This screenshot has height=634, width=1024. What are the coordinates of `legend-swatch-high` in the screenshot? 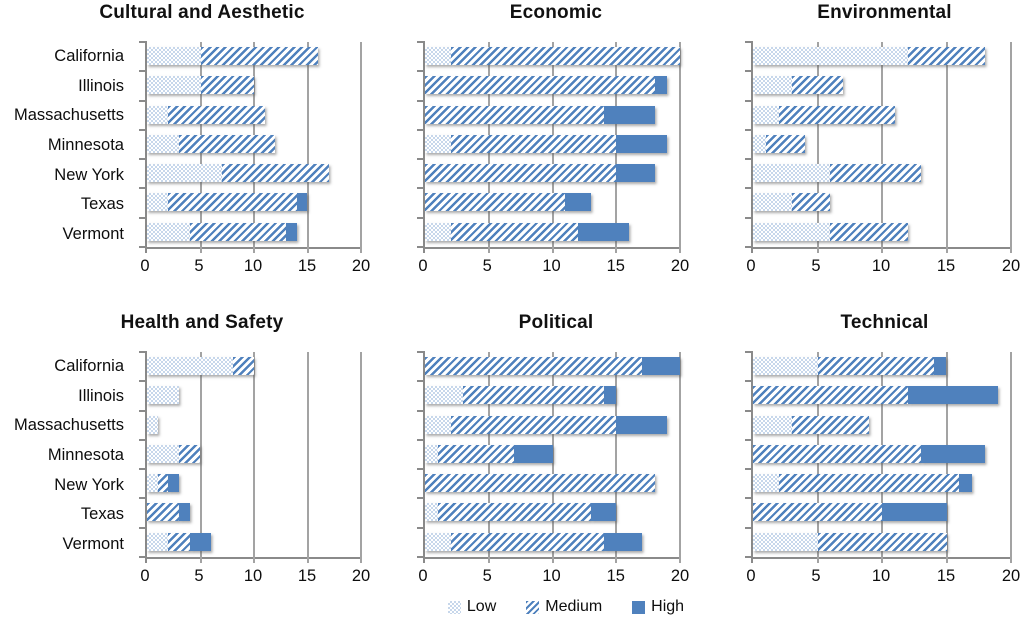 It's located at (639, 607).